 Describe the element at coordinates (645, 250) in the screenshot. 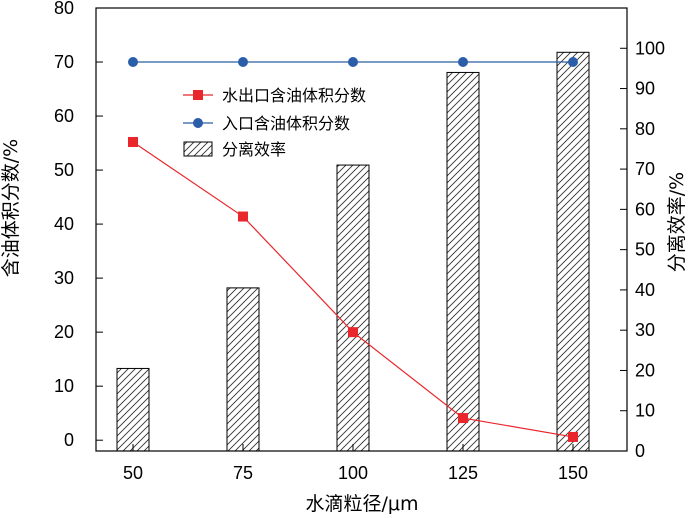

I see `right-y-tick-label: 50` at that location.